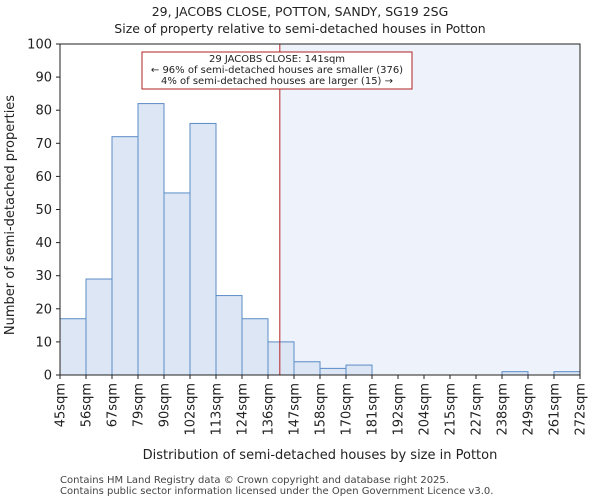  I want to click on bar-102sqm, so click(203, 249).